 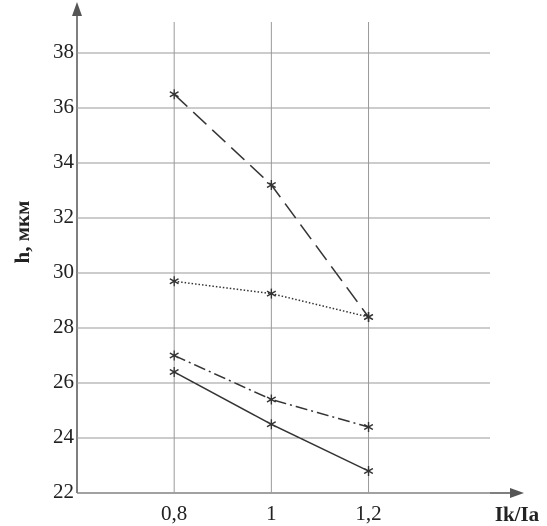 What do you see at coordinates (271, 513) in the screenshot?
I see `x-tick-label: 1` at bounding box center [271, 513].